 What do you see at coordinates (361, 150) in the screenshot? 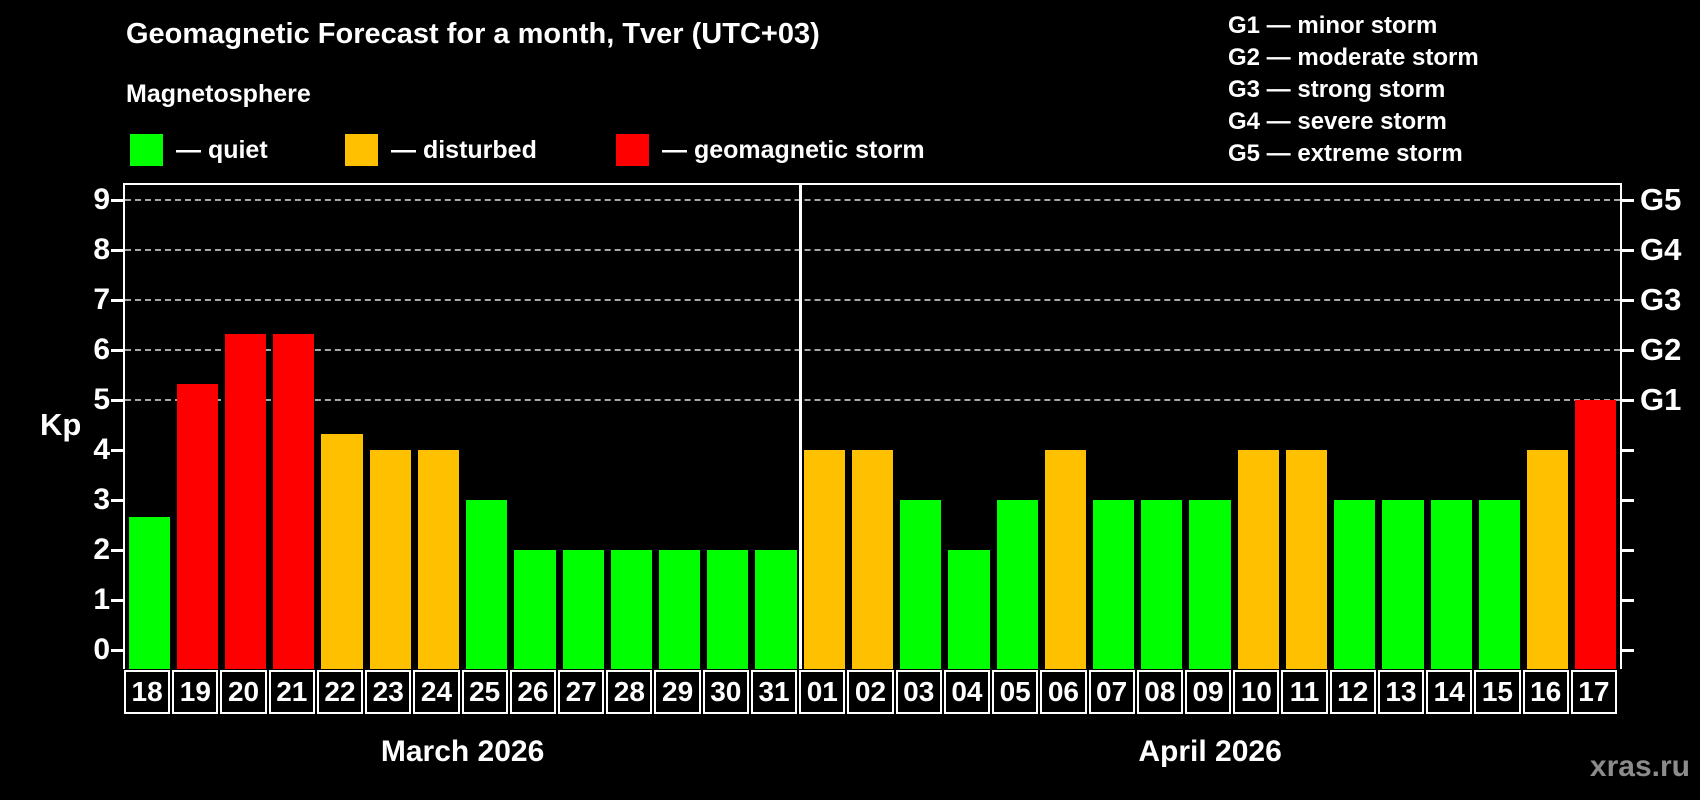
I see `legend-swatch-disturbed` at bounding box center [361, 150].